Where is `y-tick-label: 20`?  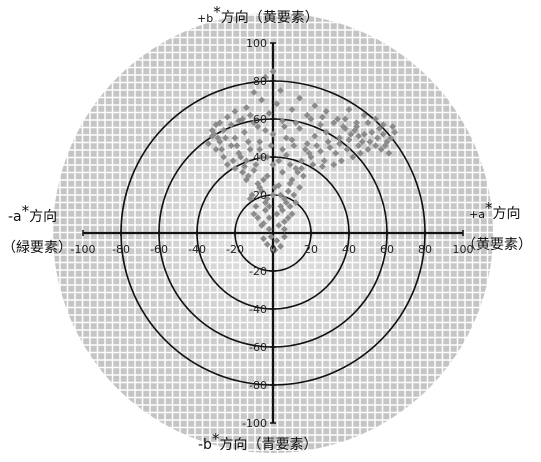 y-tick-label: 20 is located at coordinates (260, 195).